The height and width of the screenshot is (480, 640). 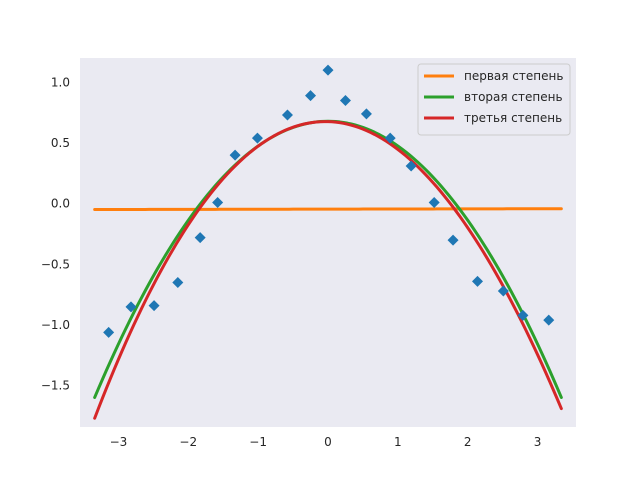 What do you see at coordinates (55, 386) in the screenshot?
I see `y-tick-label: −1.5` at bounding box center [55, 386].